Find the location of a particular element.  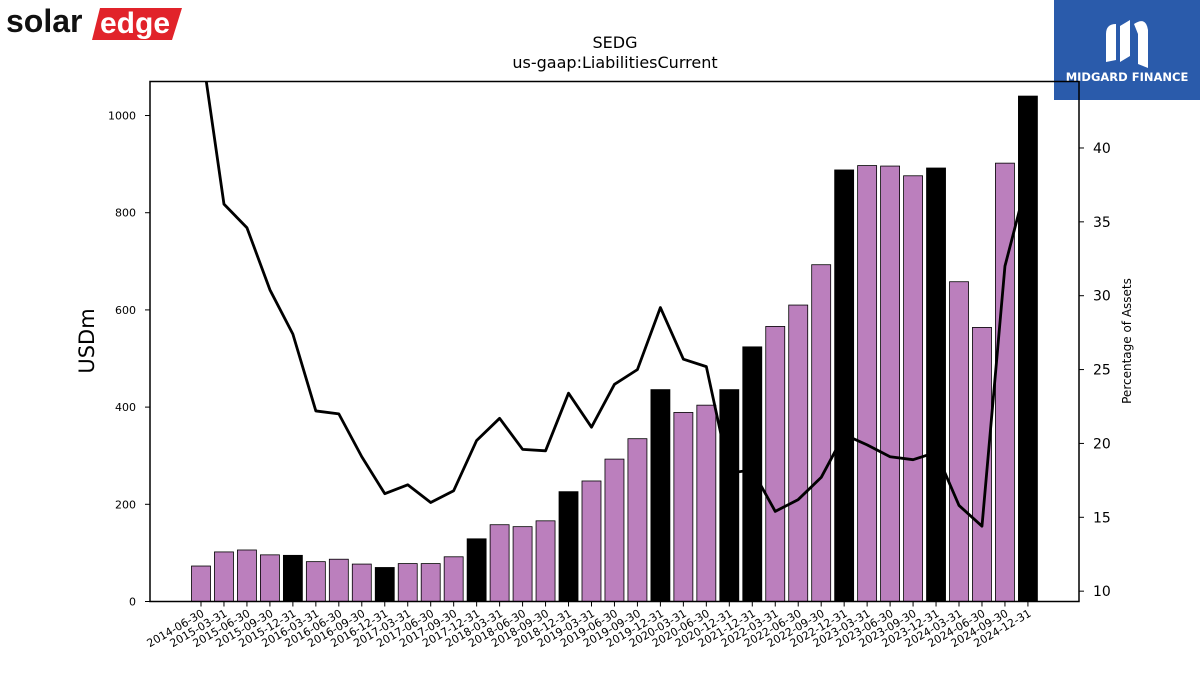

y-right-tick-label: 20 is located at coordinates (1102, 444).